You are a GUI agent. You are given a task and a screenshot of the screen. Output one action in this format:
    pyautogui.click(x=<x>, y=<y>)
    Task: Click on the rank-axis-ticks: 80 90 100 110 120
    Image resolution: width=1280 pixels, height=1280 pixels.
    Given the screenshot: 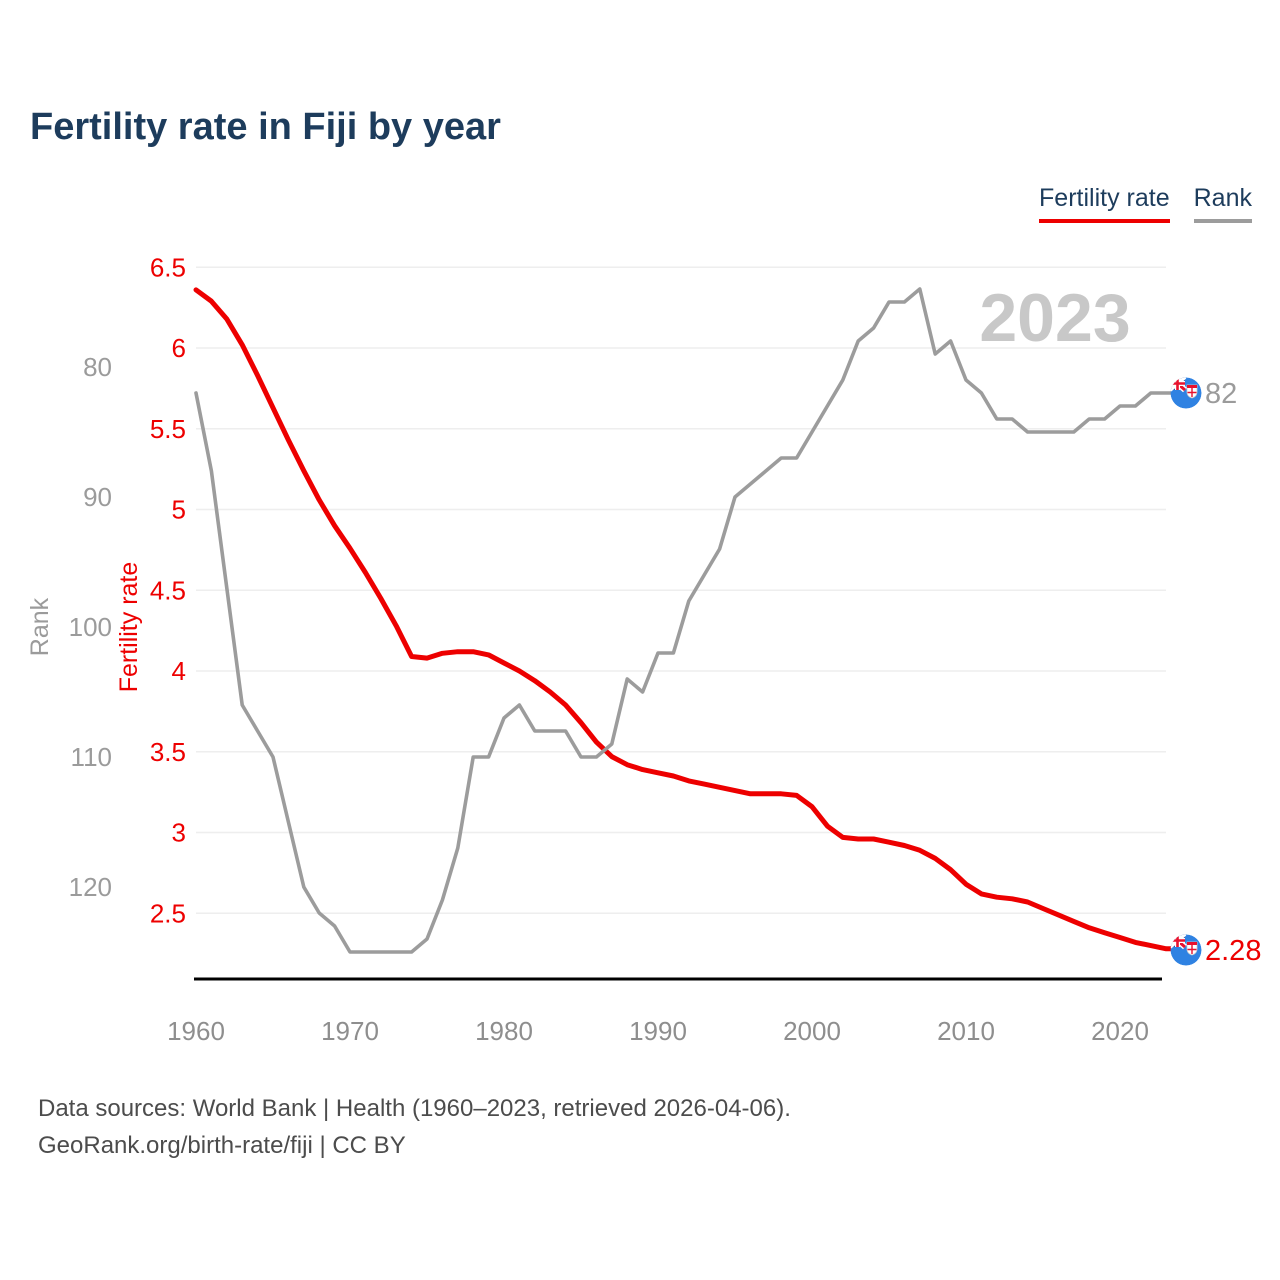 What is the action you would take?
    pyautogui.click(x=90, y=627)
    